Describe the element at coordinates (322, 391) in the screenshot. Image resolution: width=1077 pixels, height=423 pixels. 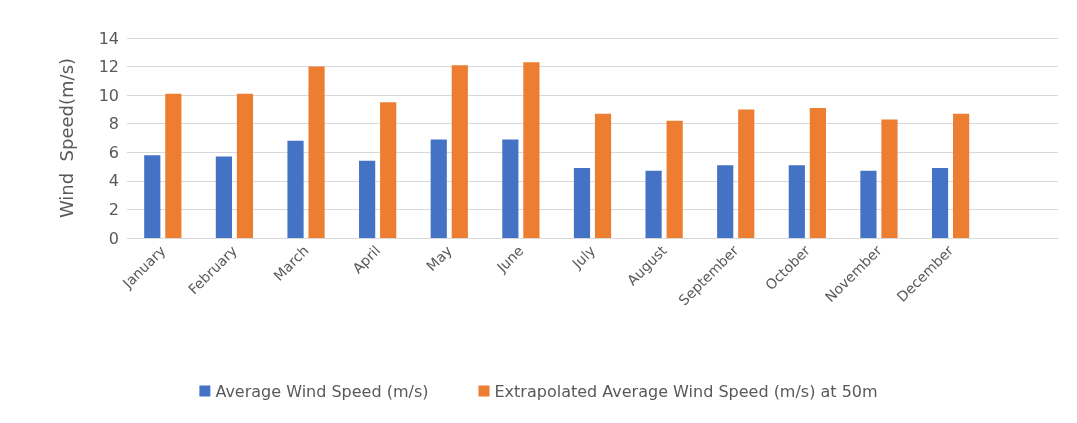
I see `legend-label: Average Wind Speed (m/s)` at that location.